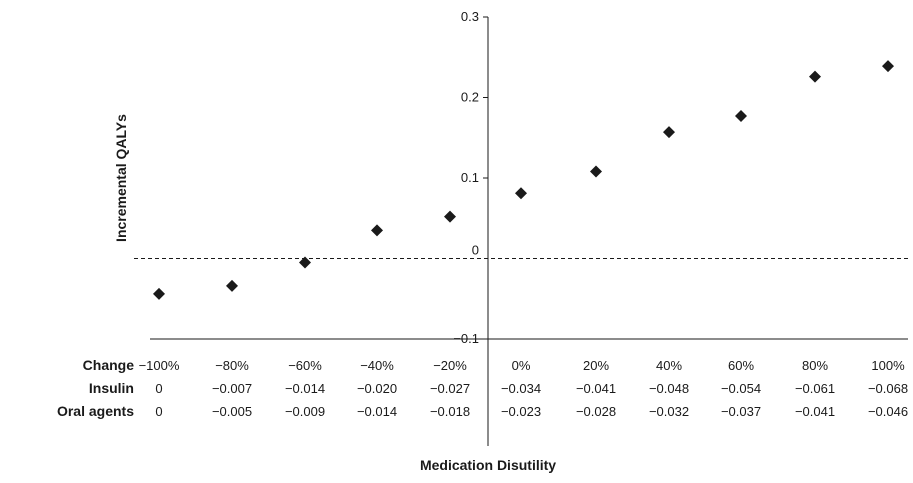 This screenshot has height=483, width=913. I want to click on table-cell: −0.061, so click(815, 388).